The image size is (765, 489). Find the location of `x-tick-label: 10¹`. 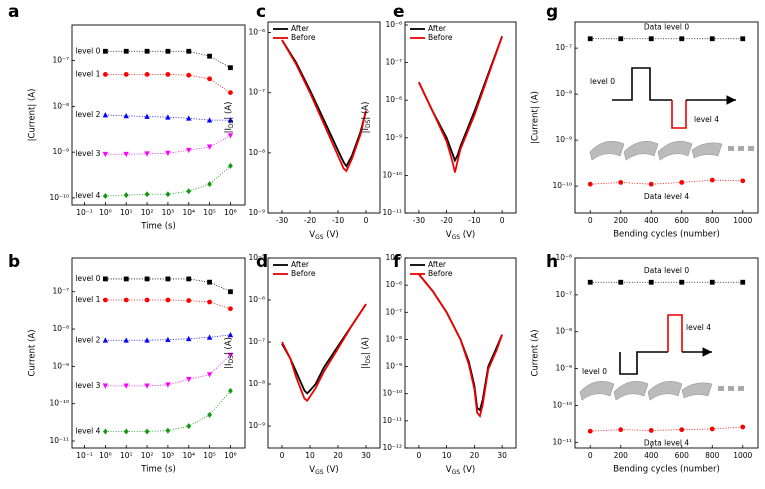

x-tick-label: 10¹ is located at coordinates (126, 212).